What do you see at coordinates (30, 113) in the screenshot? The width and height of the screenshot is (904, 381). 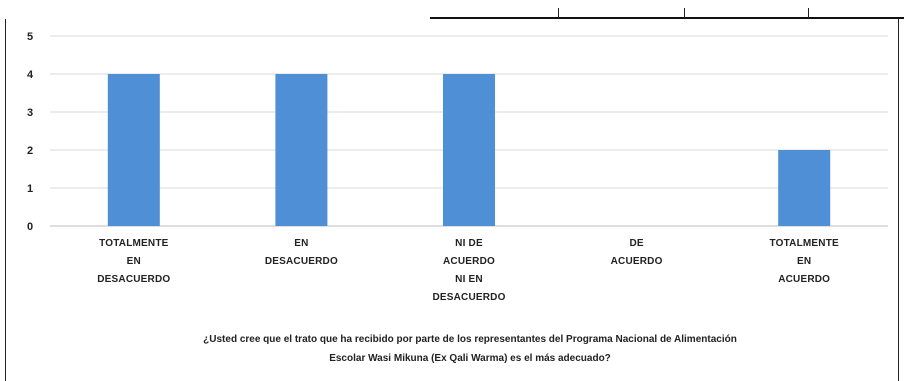 I see `y-tick-label: 3` at bounding box center [30, 113].